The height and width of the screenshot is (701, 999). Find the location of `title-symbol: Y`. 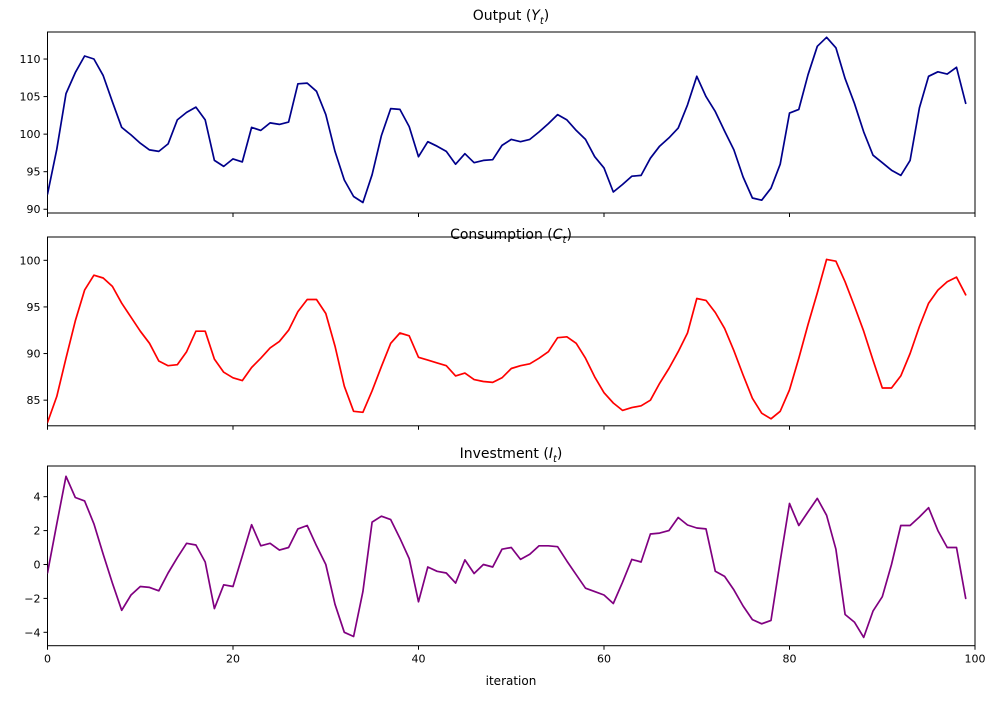

title-symbol: Y is located at coordinates (535, 16).